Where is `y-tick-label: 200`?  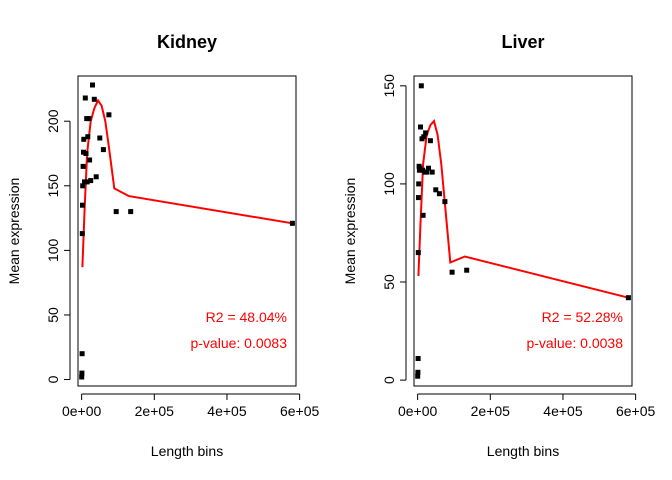 y-tick-label: 200 is located at coordinates (53, 121).